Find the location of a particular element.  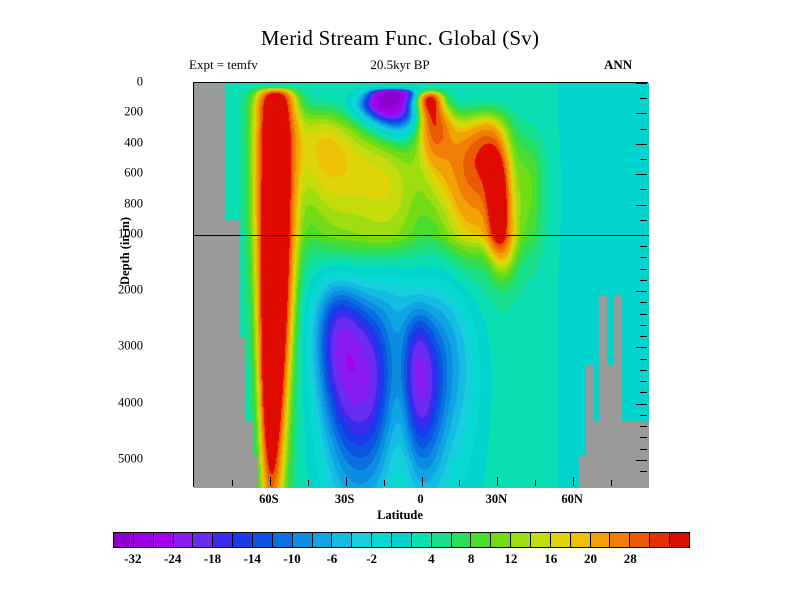

colorbar-tick-label: 20 is located at coordinates (591, 558).